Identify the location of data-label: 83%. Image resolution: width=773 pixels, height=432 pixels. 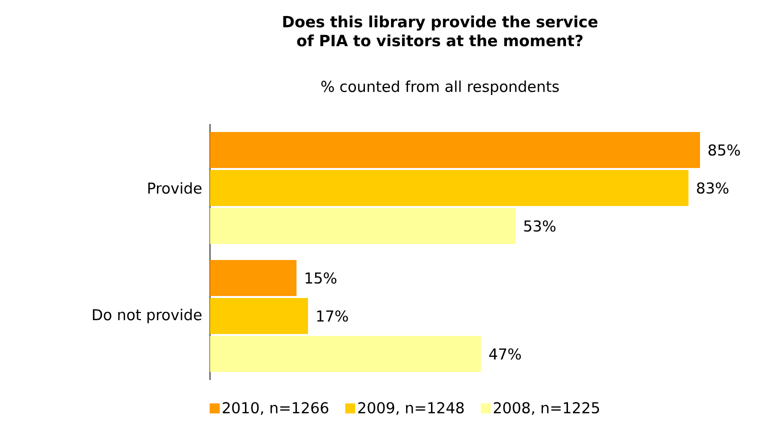
(712, 188).